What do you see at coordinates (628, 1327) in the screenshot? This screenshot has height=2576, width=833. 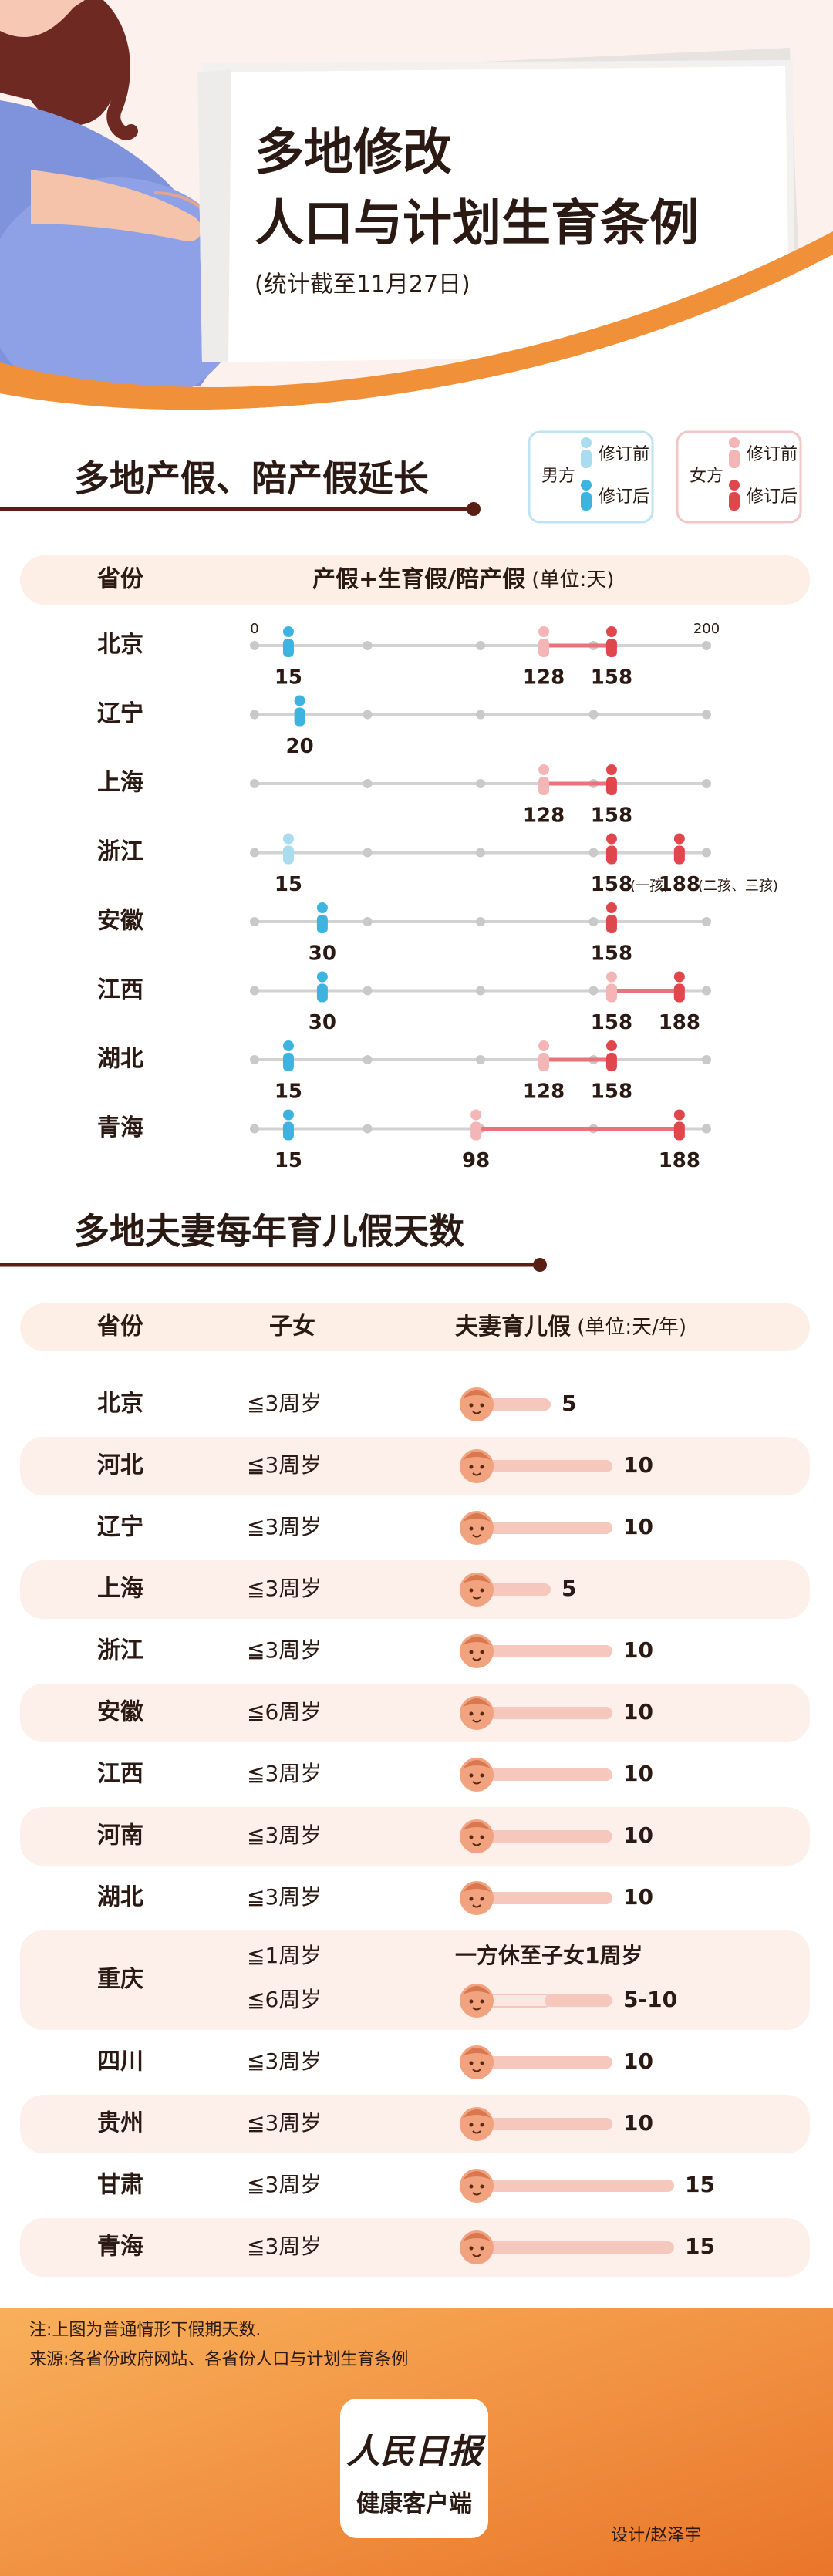 I see `unit: (单位:天/年)` at bounding box center [628, 1327].